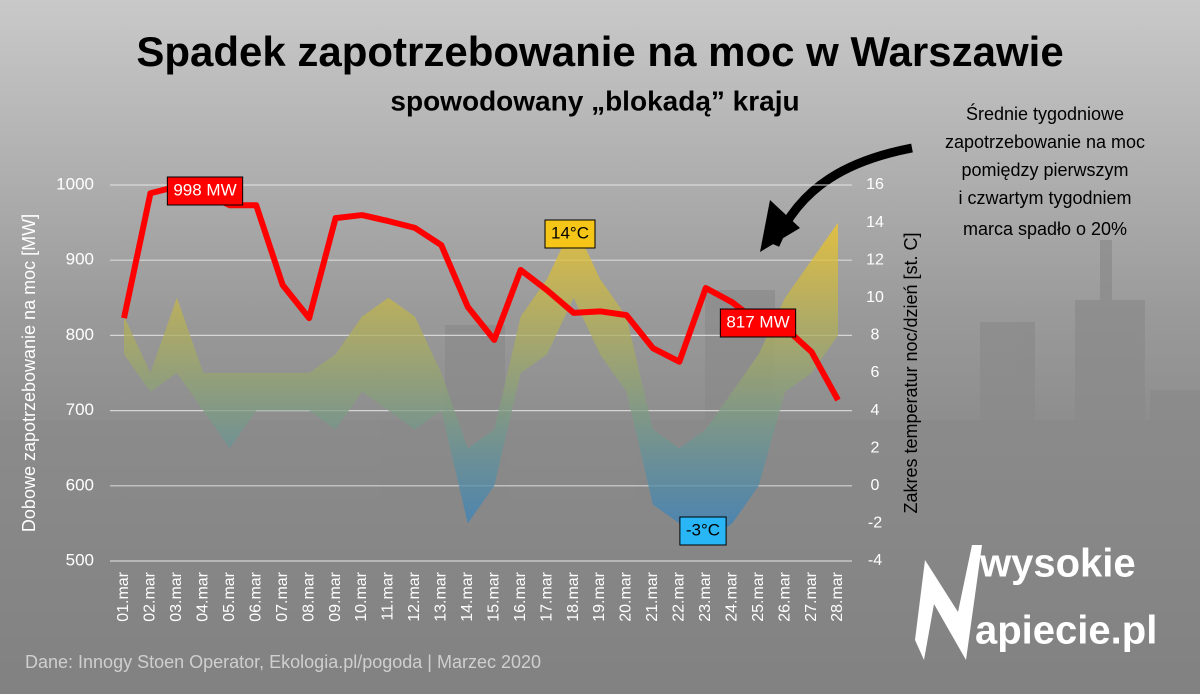 Image resolution: width=1200 pixels, height=694 pixels. Describe the element at coordinates (80, 409) in the screenshot. I see `y-tick-label: 700` at that location.